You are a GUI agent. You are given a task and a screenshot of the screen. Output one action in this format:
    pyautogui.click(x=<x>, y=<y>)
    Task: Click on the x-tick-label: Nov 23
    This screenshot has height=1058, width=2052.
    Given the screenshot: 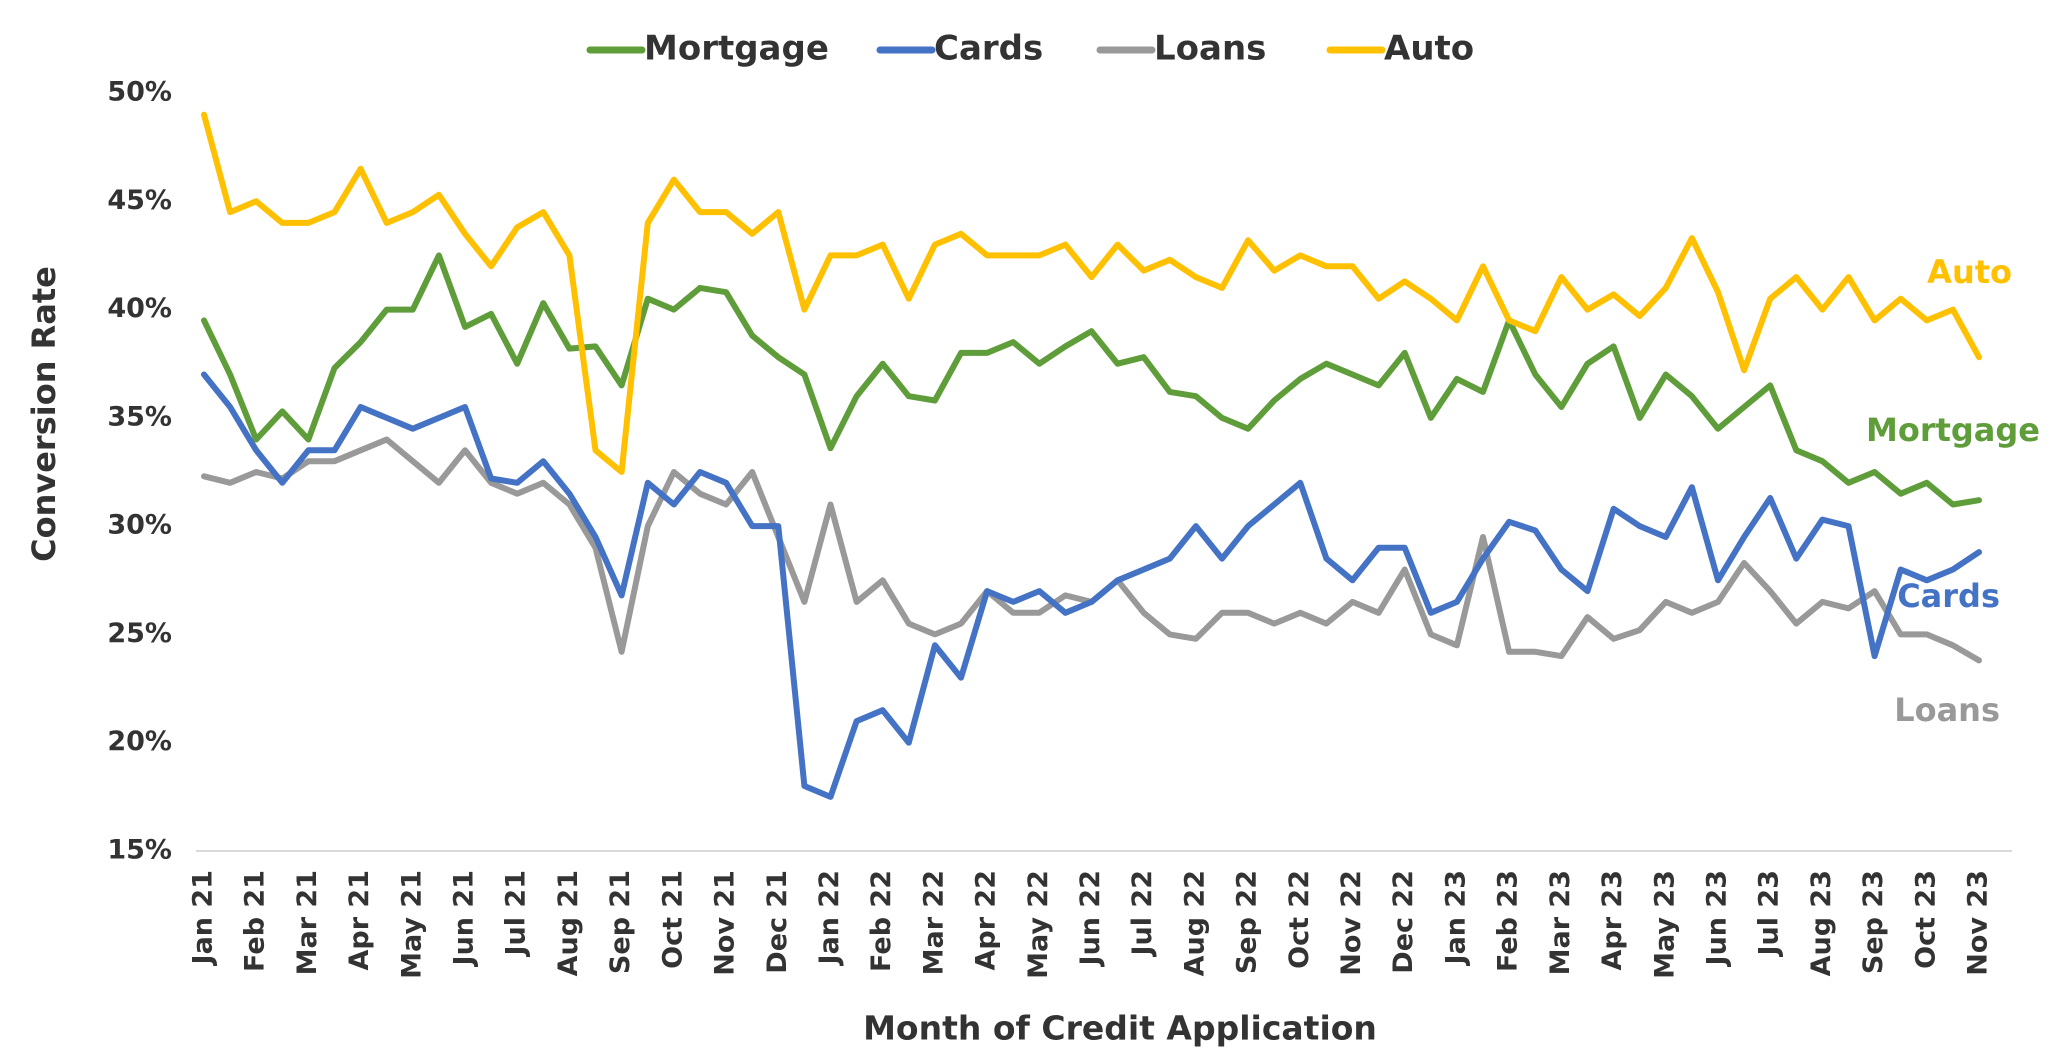 What is the action you would take?
    pyautogui.click(x=1978, y=923)
    